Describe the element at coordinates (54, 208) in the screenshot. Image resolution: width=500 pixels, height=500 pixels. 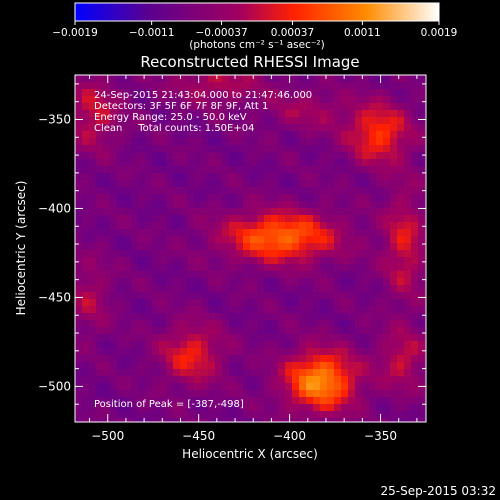
I see `y-tick-label: −400` at that location.